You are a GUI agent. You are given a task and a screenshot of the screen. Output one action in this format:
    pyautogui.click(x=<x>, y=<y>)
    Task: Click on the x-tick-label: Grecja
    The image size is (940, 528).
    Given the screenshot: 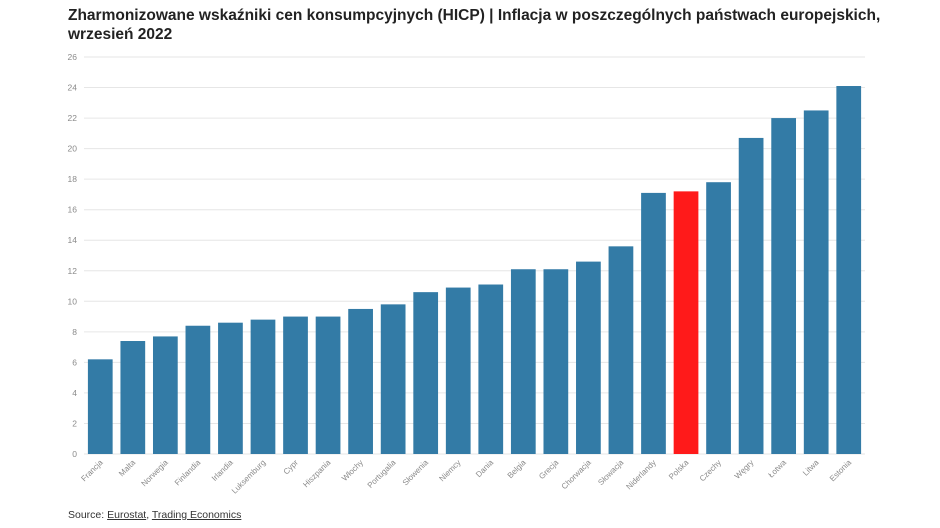 What is the action you would take?
    pyautogui.click(x=548, y=469)
    